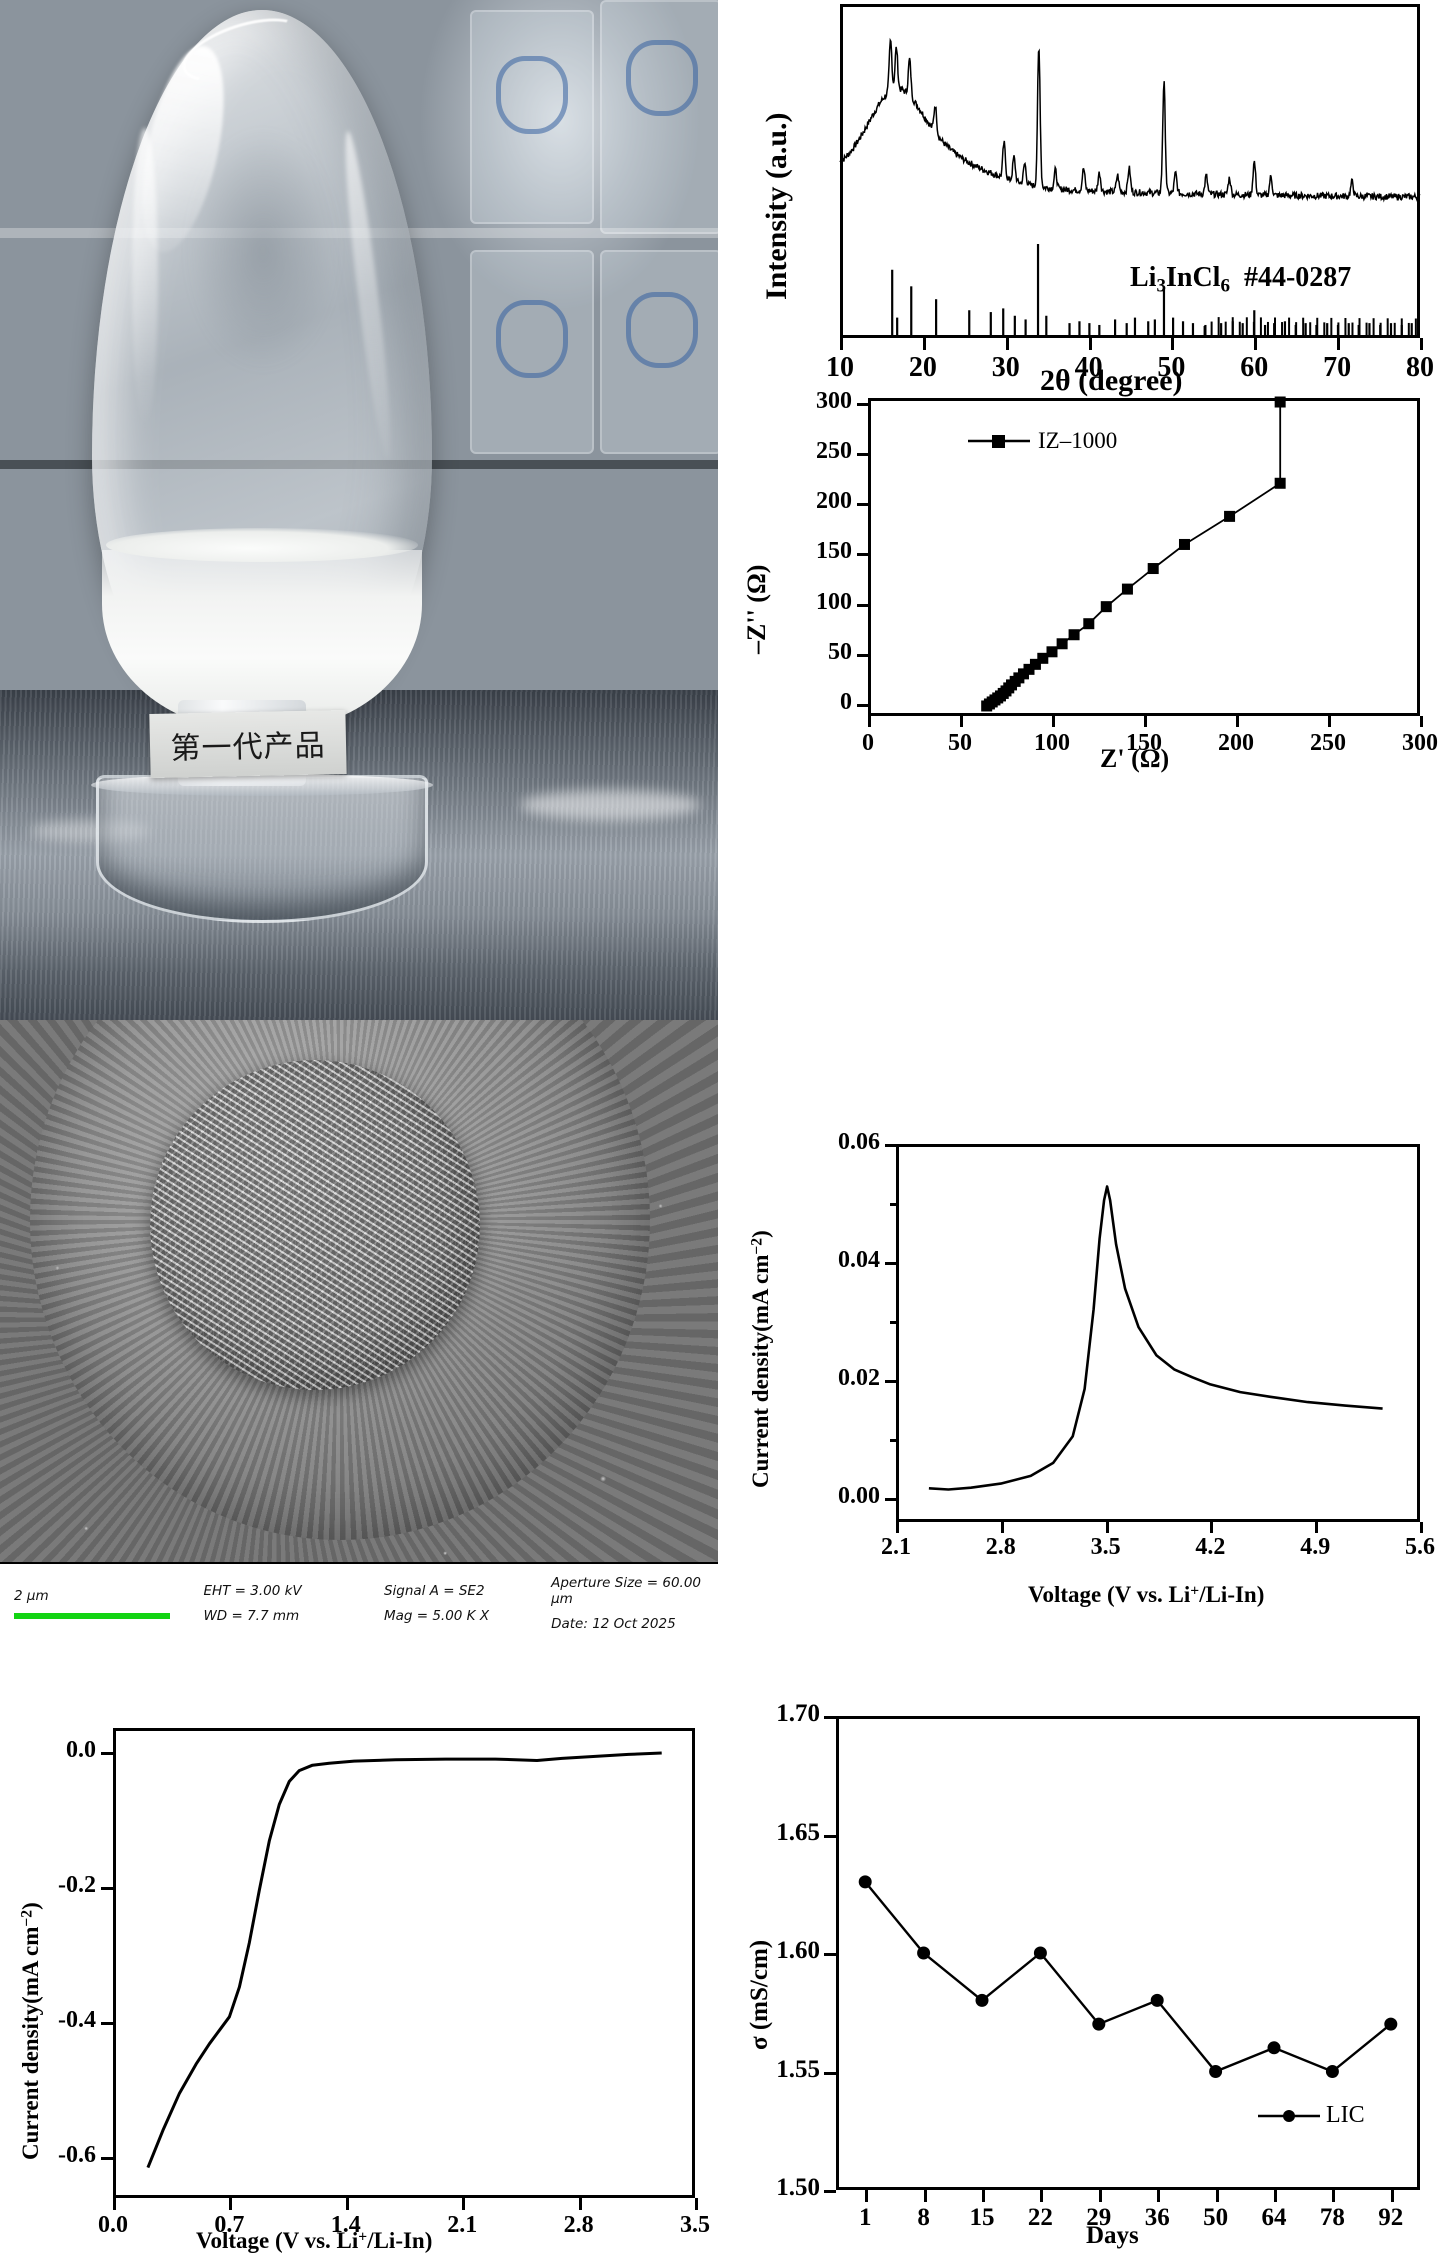 Image resolution: width=1443 pixels, height=2266 pixels. Describe the element at coordinates (457, 1603) in the screenshot. I see `sem-detector-group: Signal A = SE2 Mag = 5.00 K X` at that location.